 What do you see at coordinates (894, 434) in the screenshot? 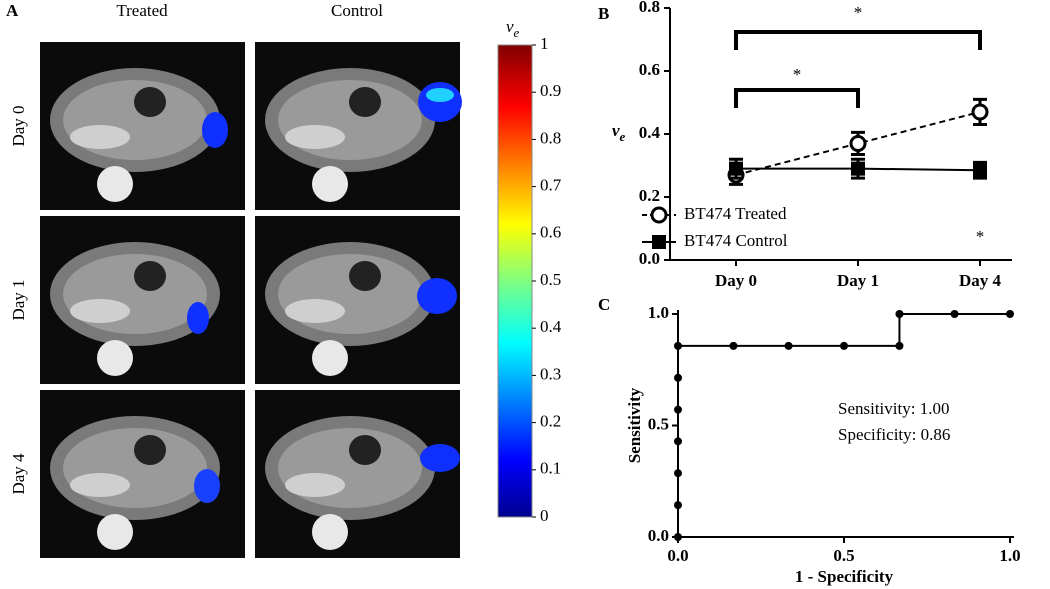
I see `annotation: Specificity: 0.86` at bounding box center [894, 434].